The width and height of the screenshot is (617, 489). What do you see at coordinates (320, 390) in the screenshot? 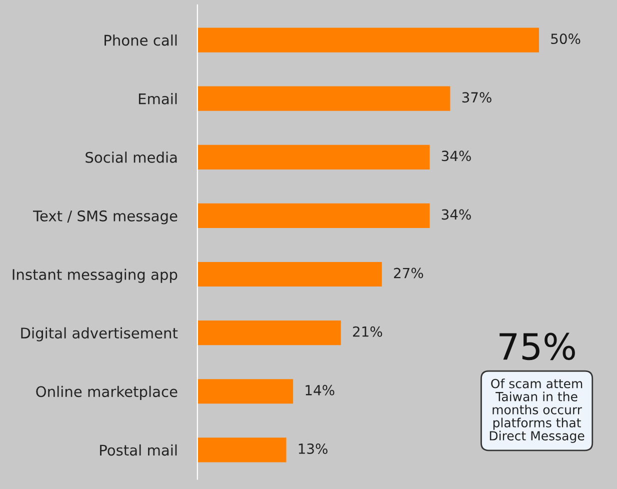
I see `data-label: 14%` at bounding box center [320, 390].